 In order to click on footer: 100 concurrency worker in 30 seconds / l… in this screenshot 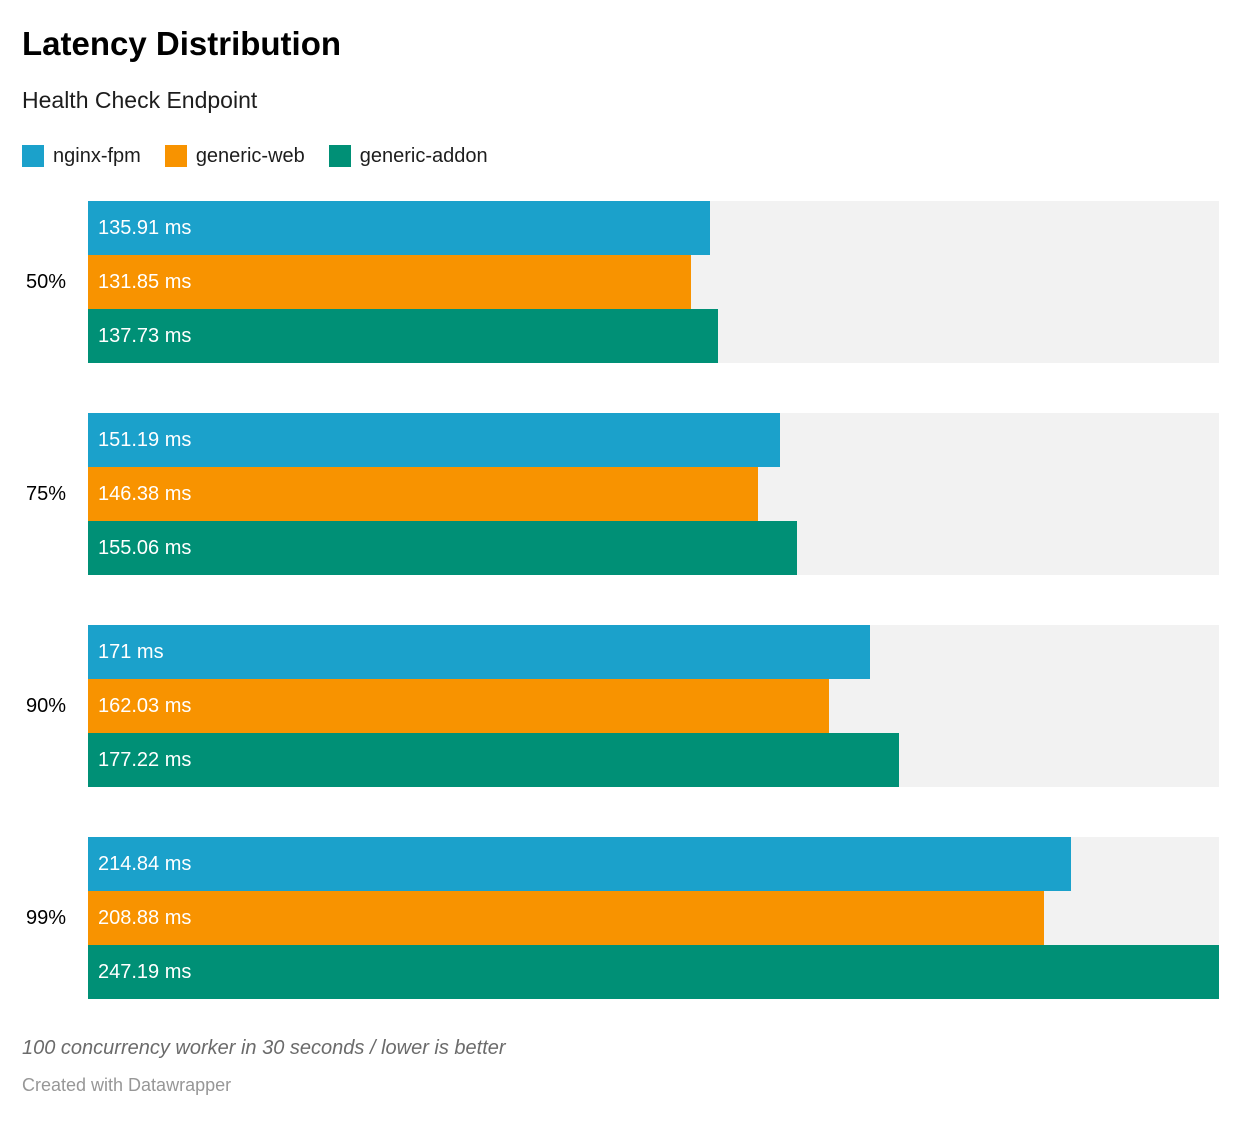, I will do `click(620, 1066)`.